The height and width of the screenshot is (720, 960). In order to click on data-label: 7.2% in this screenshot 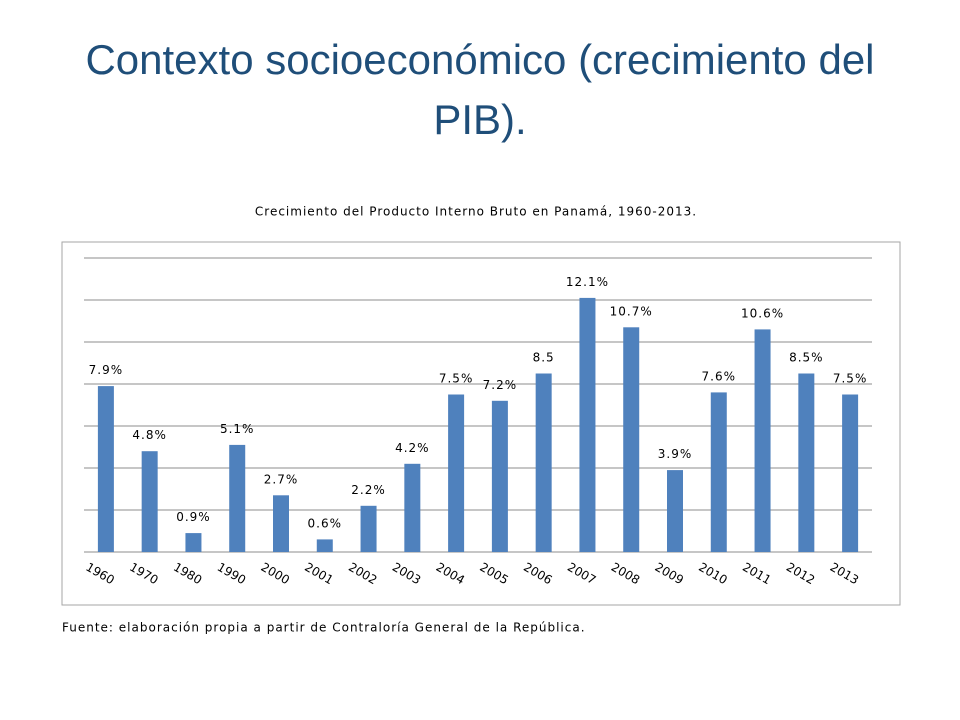, I will do `click(500, 385)`.